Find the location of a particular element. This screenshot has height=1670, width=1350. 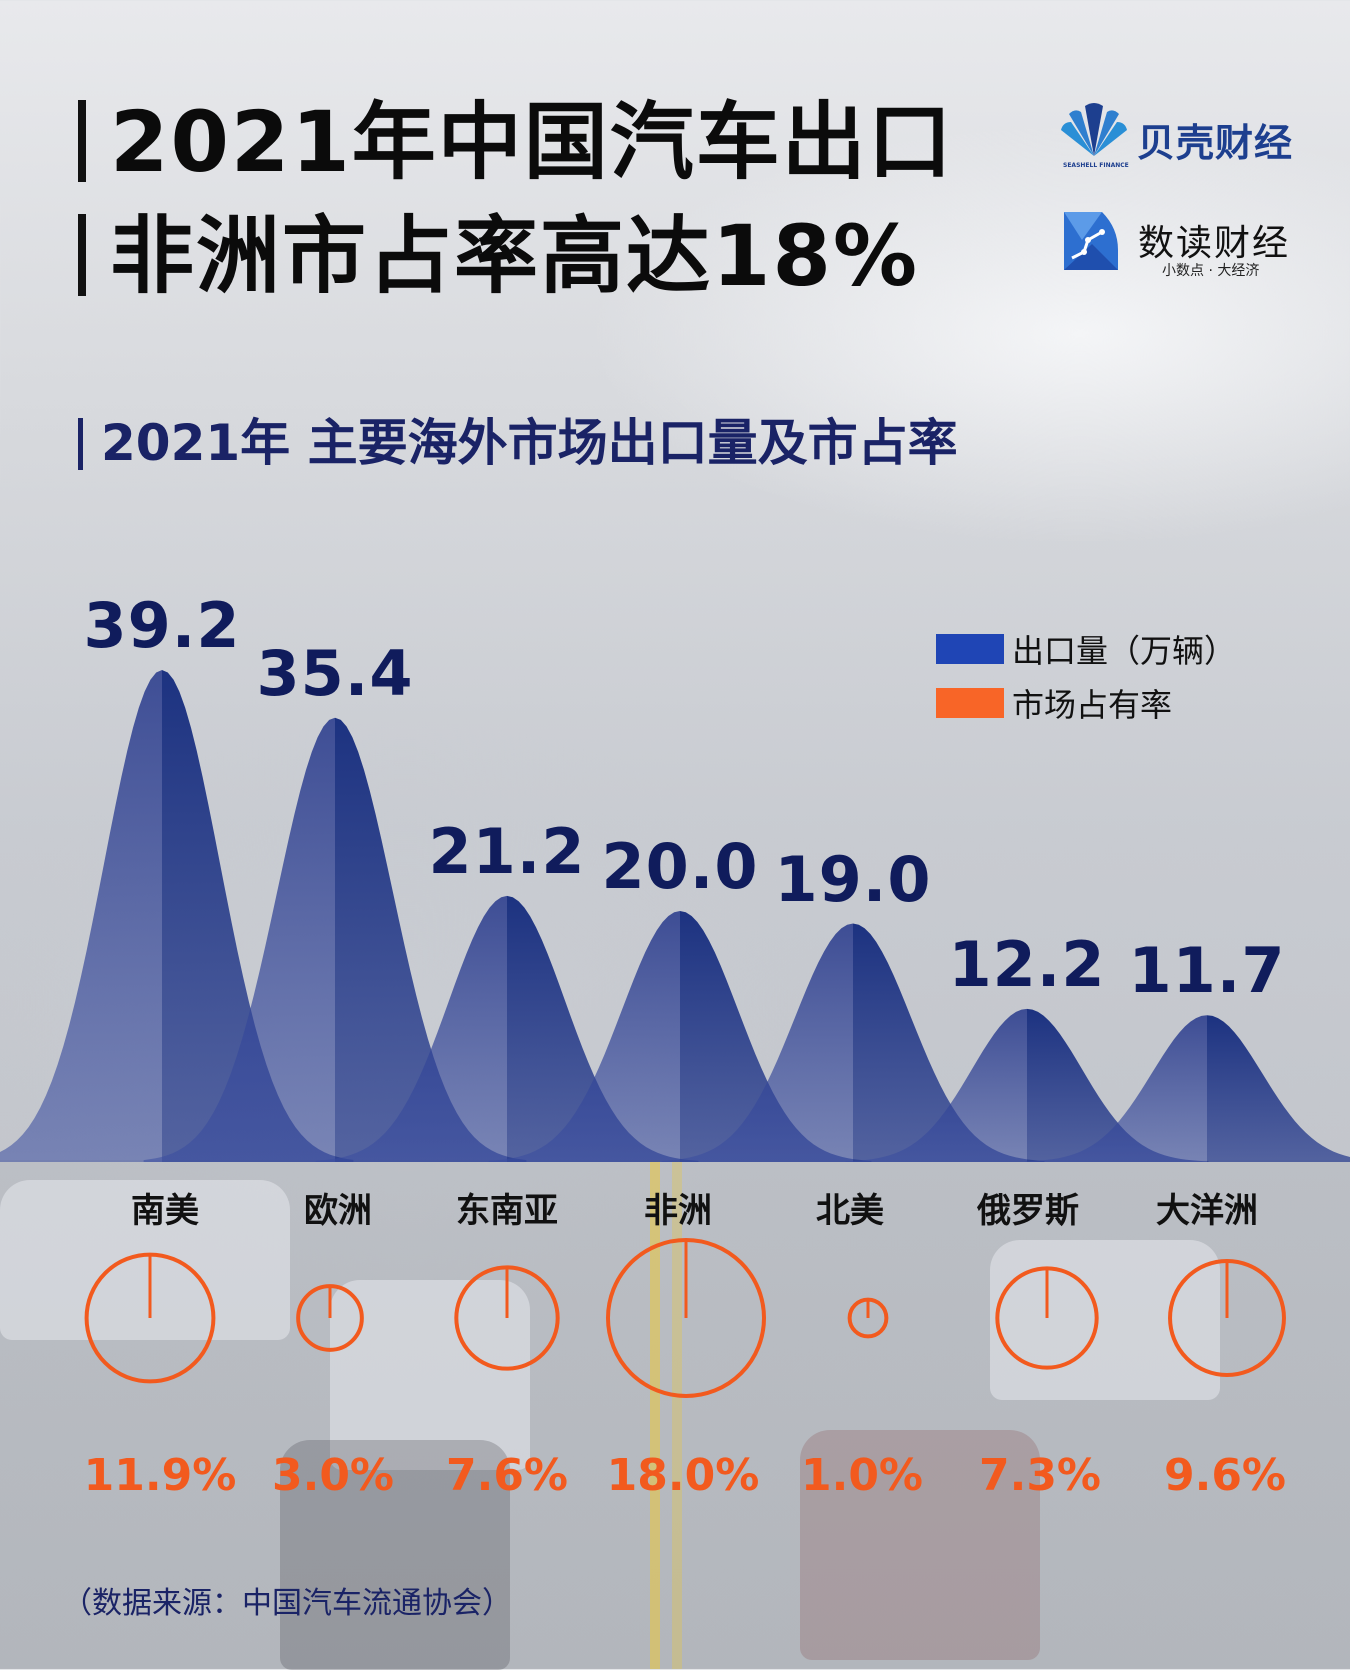

legend-label: 出口量（万辆） is located at coordinates (1124, 651).